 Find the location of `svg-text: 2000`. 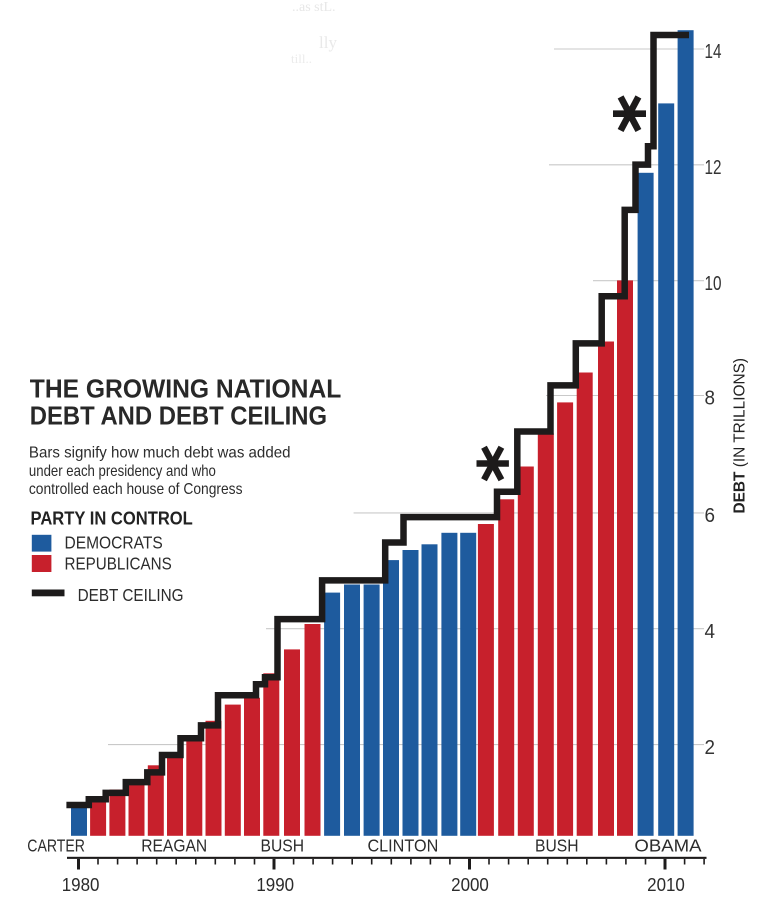

svg-text: 2000 is located at coordinates (470, 885).